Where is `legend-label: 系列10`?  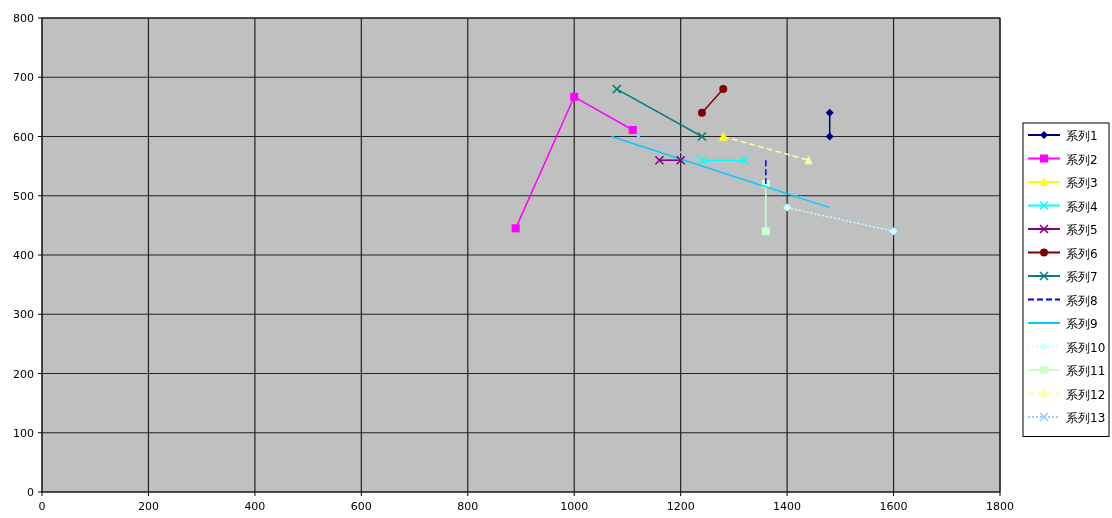
legend-label: 系列10 is located at coordinates (1086, 347).